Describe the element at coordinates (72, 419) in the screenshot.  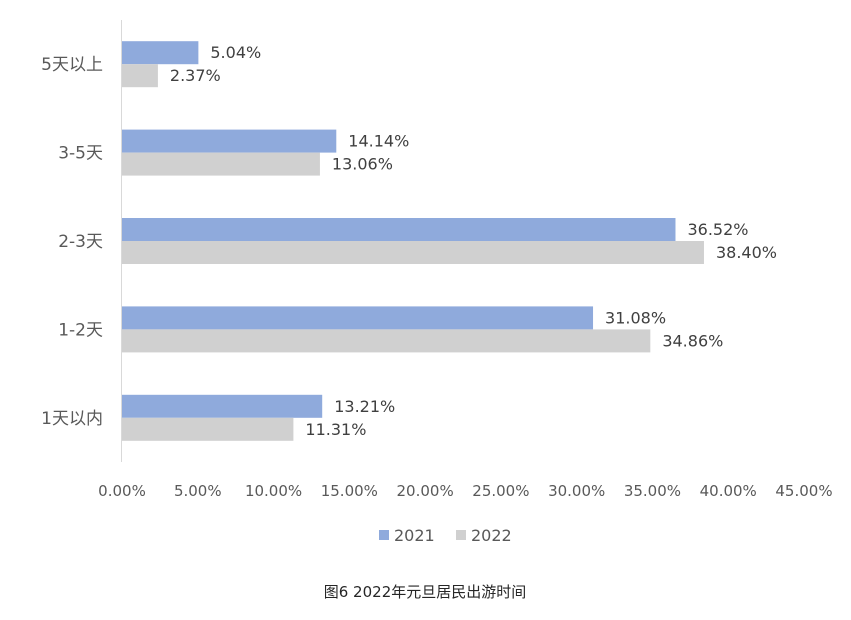
I see `category-label: 1天以内` at that location.